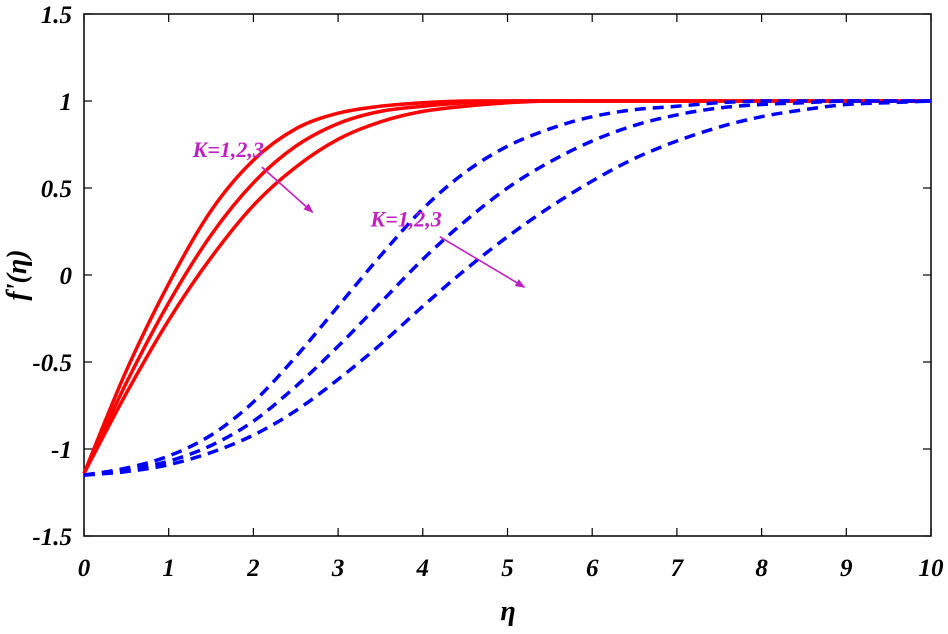 Image resolution: width=948 pixels, height=634 pixels. I want to click on y-tick-label: 1, so click(66, 102).